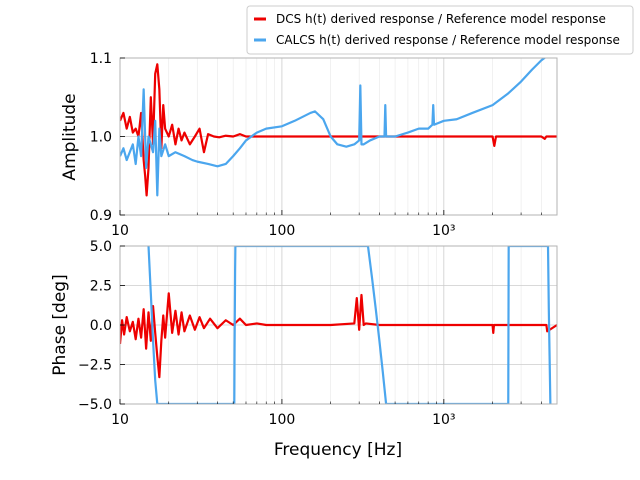  What do you see at coordinates (101, 138) in the screenshot?
I see `amplitude-ytick-label: 1.0` at bounding box center [101, 138].